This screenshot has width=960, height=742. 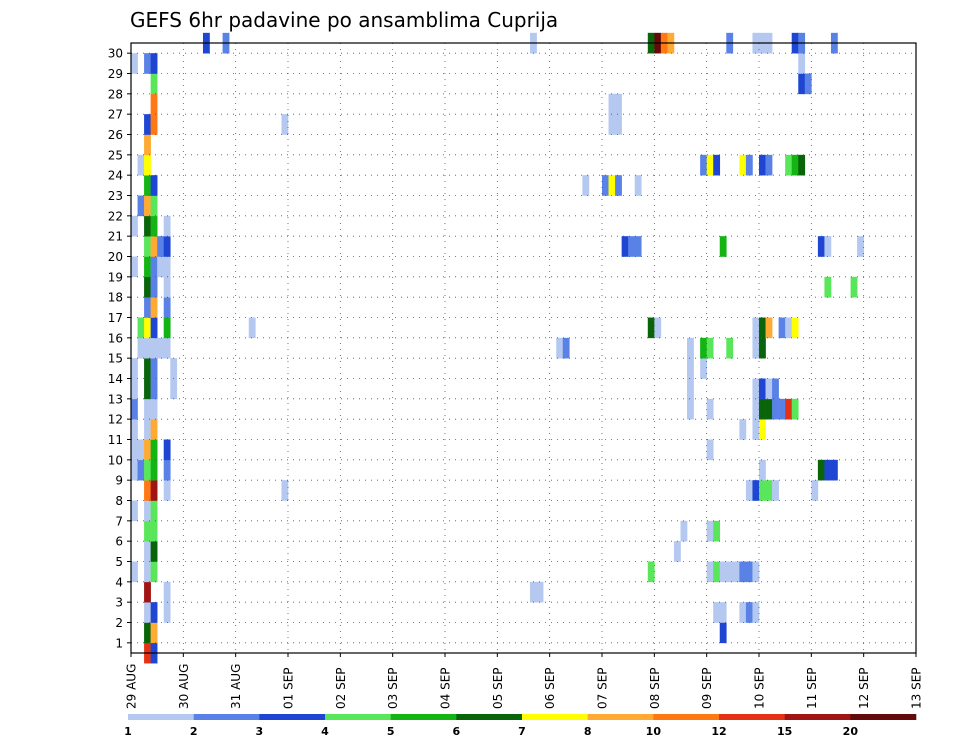 What do you see at coordinates (115, 237) in the screenshot?
I see `y-tick-label: 21` at bounding box center [115, 237].